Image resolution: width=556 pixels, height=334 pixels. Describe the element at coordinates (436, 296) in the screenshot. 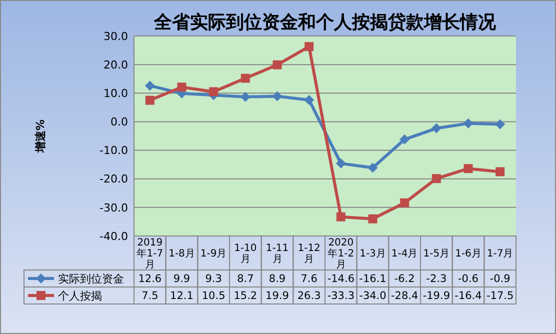

I see `data-label: -19.9` at that location.